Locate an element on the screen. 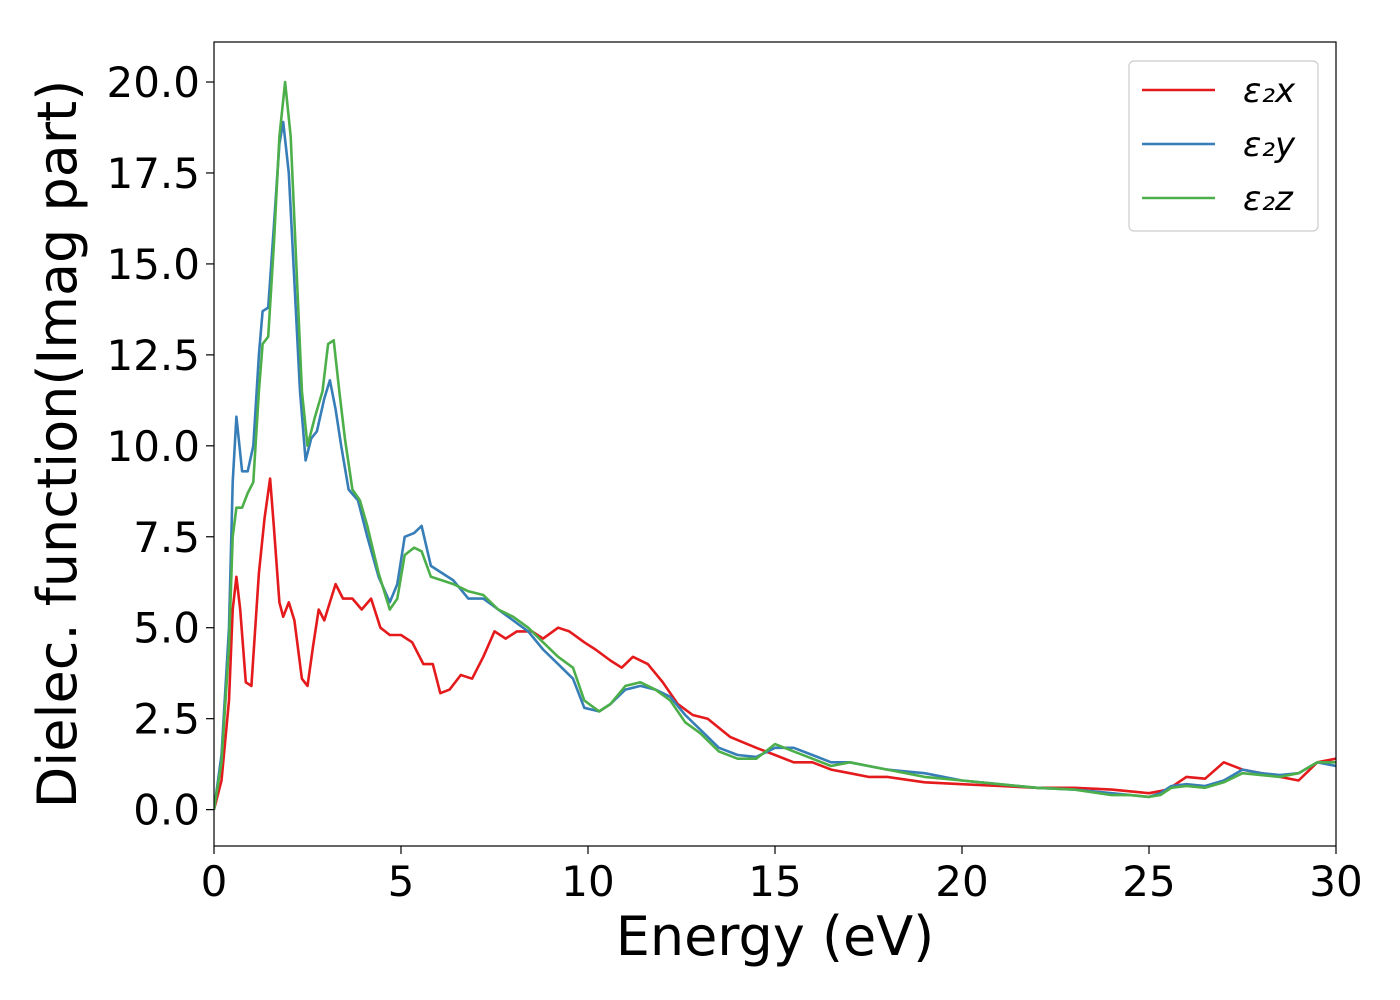  x-tick-label: 30 is located at coordinates (1335, 881).